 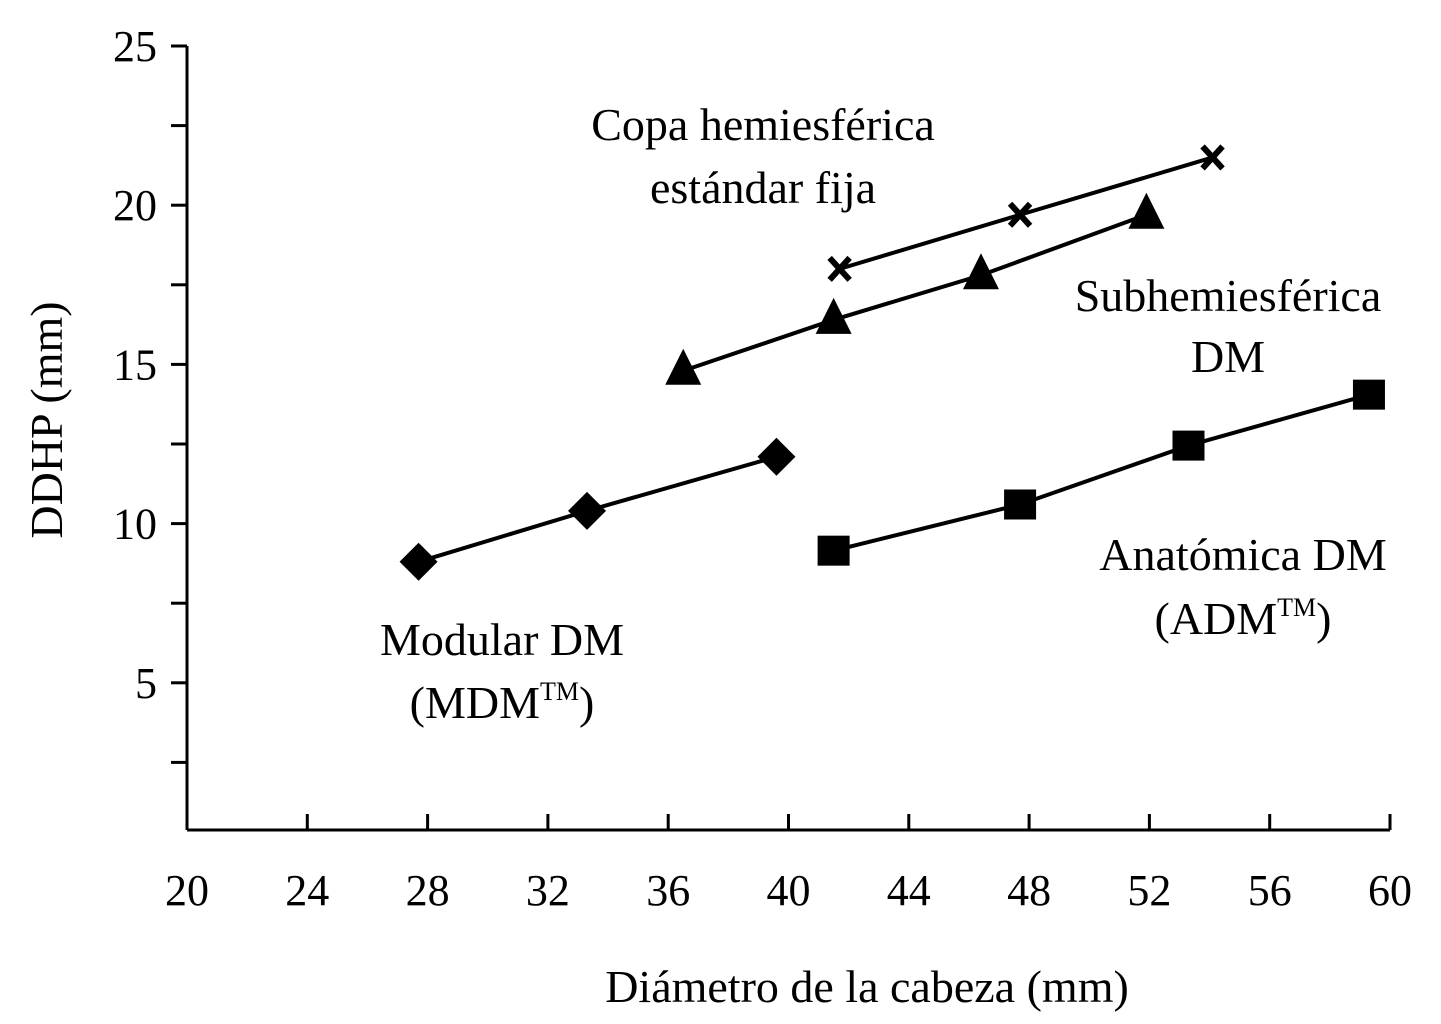 I want to click on x-tick-label: 28, so click(x=428, y=890).